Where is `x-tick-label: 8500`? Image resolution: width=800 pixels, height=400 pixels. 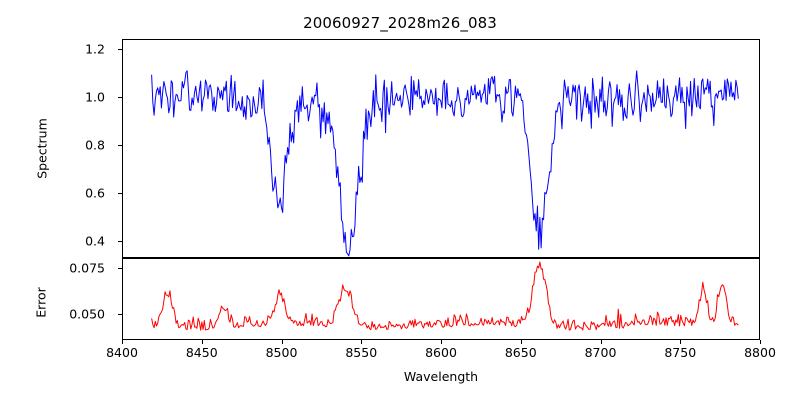 x-tick-label: 8500 is located at coordinates (281, 352).